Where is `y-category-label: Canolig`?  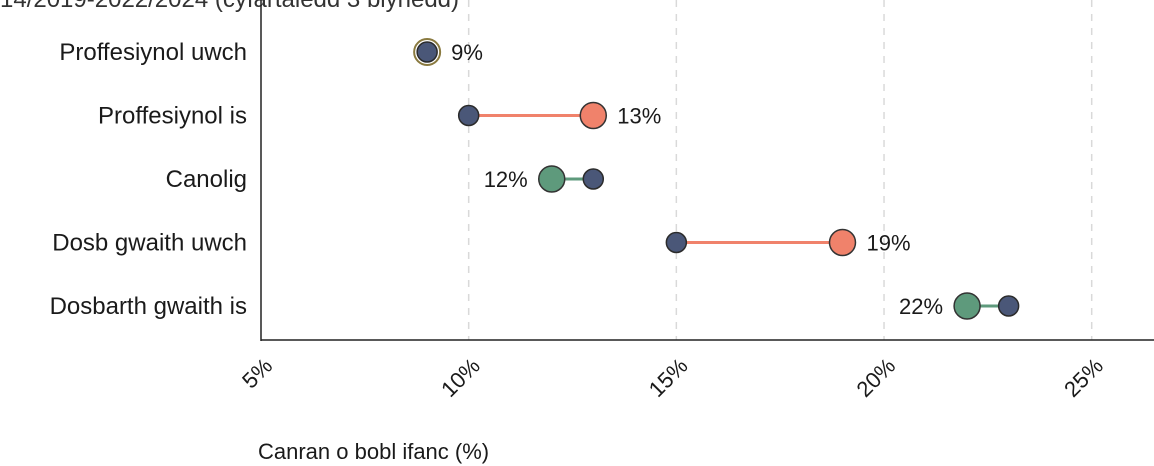
y-category-label: Canolig is located at coordinates (206, 179).